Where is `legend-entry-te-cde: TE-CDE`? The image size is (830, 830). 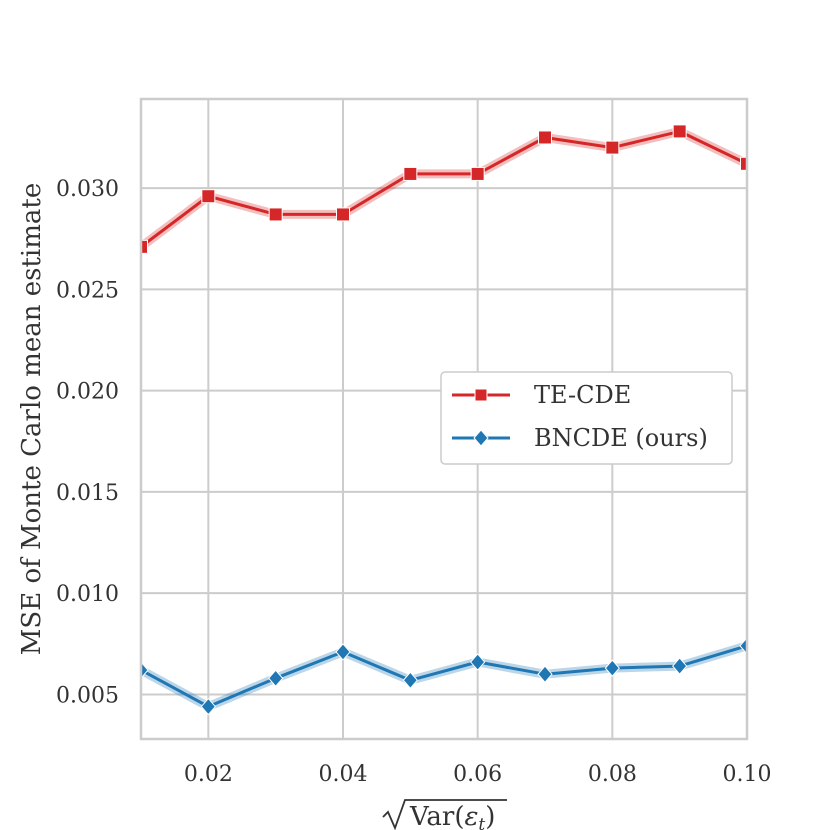 legend-entry-te-cde: TE-CDE is located at coordinates (541, 395).